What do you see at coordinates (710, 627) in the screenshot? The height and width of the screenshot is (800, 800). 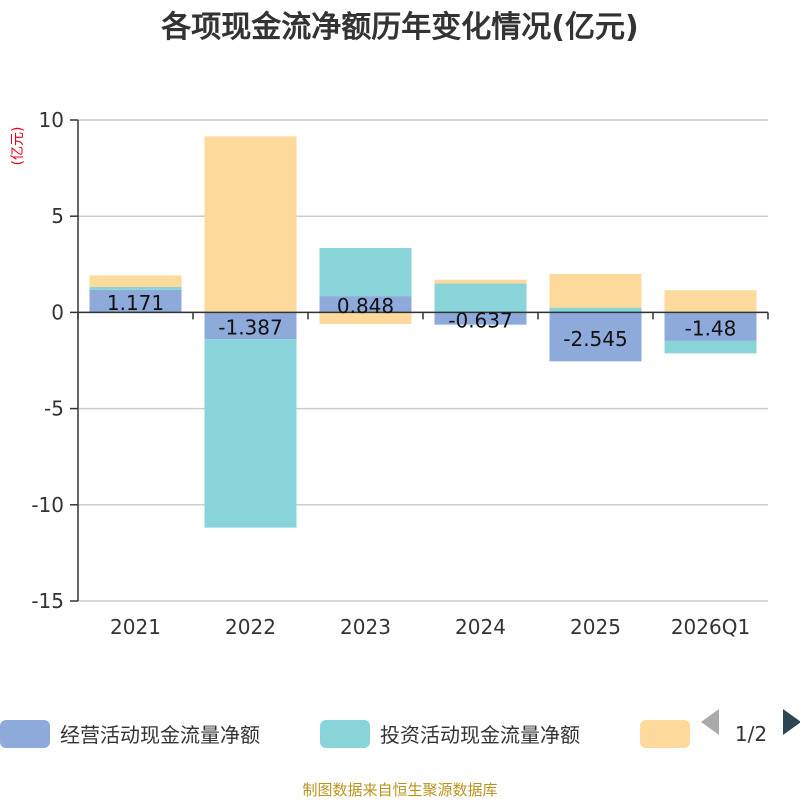 I see `x-tick-label: 2026Q1` at bounding box center [710, 627].